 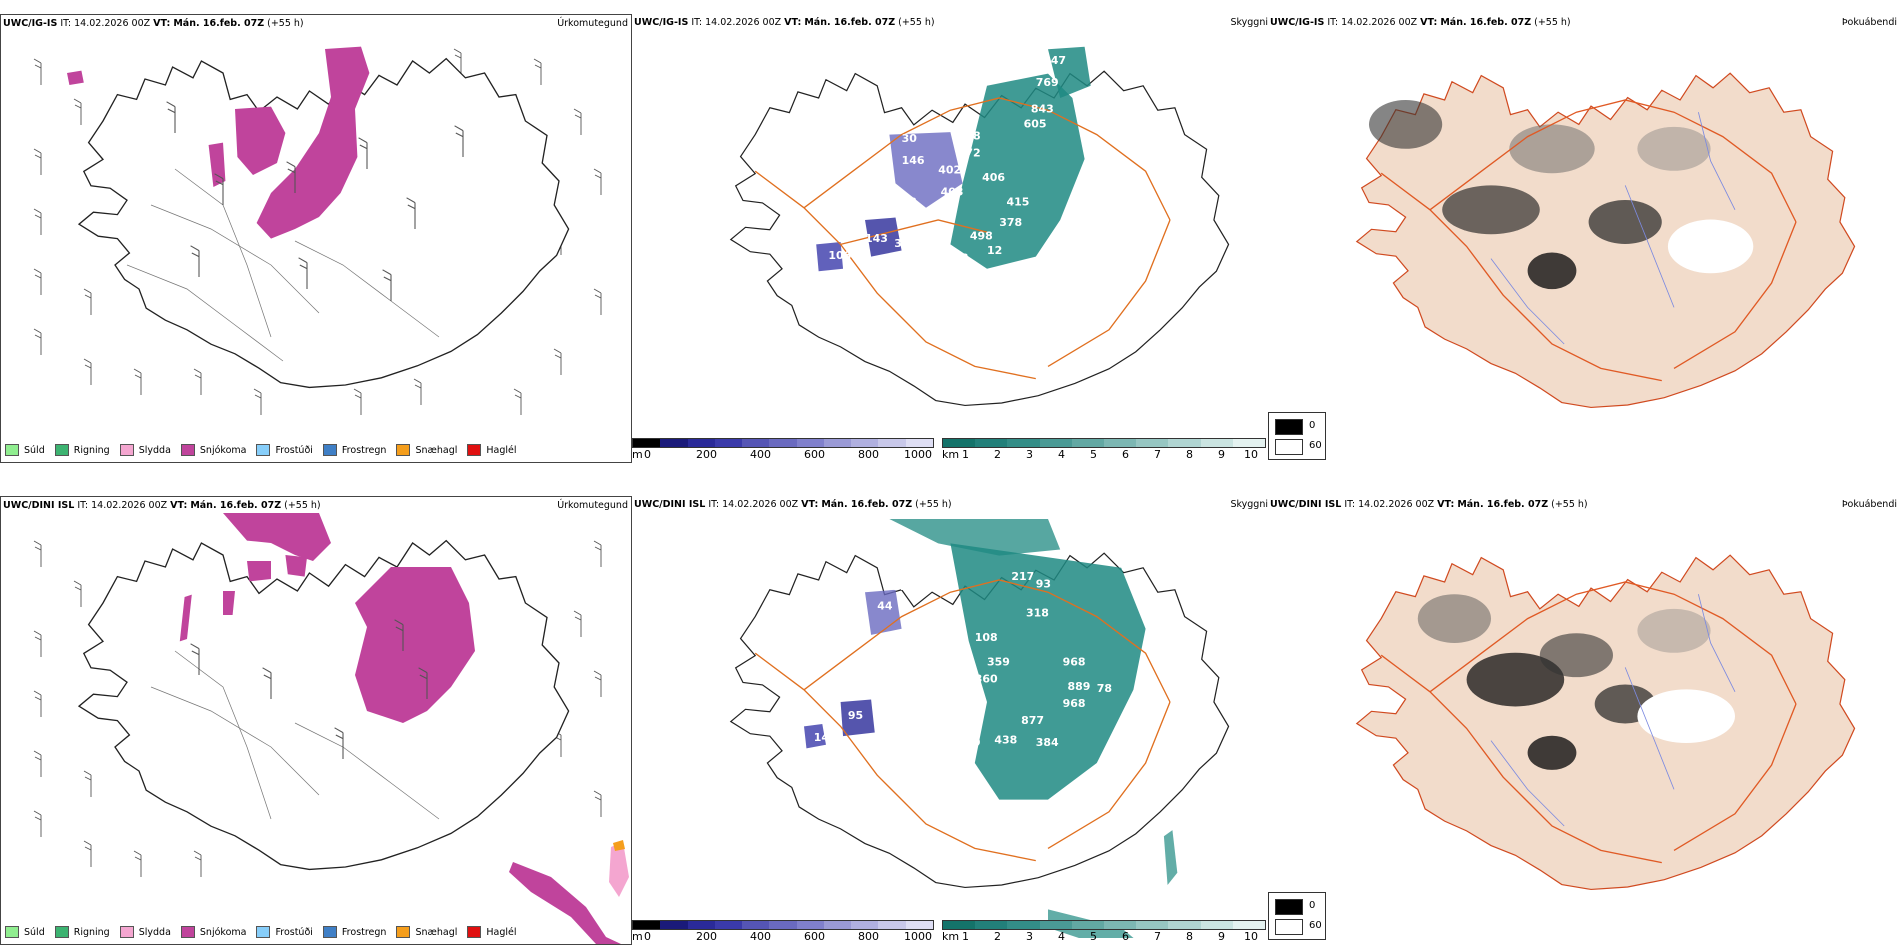 What do you see at coordinates (884, 725) in the screenshot?
I see `label: 73` at bounding box center [884, 725].